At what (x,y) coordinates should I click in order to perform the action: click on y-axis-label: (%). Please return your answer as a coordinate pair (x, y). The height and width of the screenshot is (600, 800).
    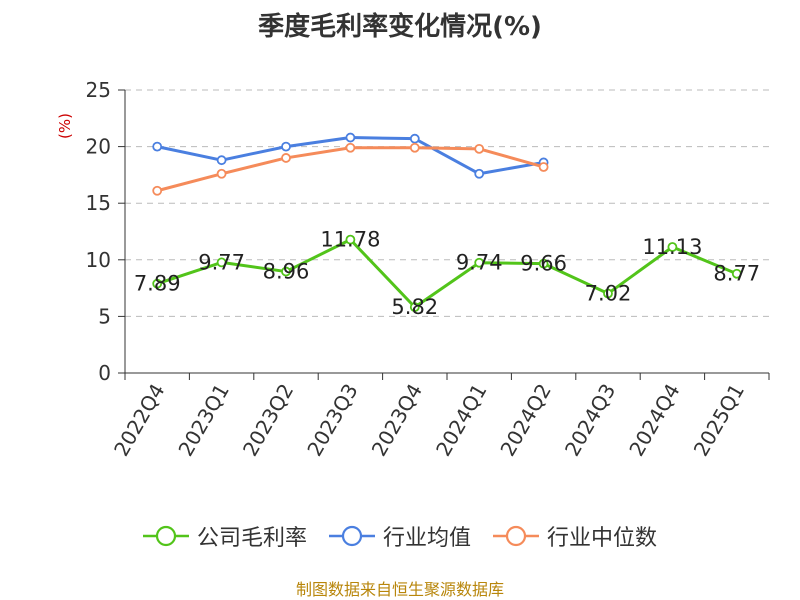
    Looking at the image, I should click on (65, 126).